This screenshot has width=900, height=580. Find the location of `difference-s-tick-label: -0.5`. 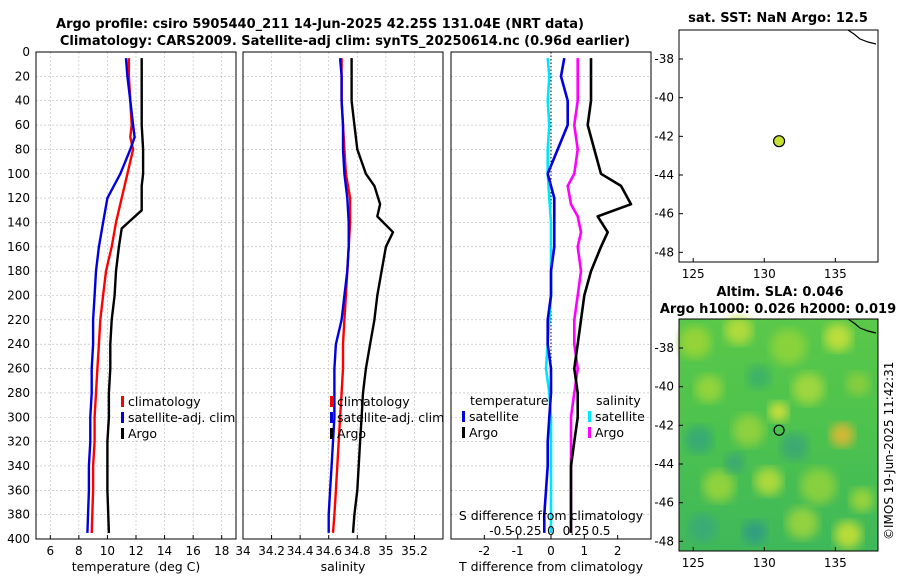

difference-s-tick-label: -0.5 is located at coordinates (500, 531).